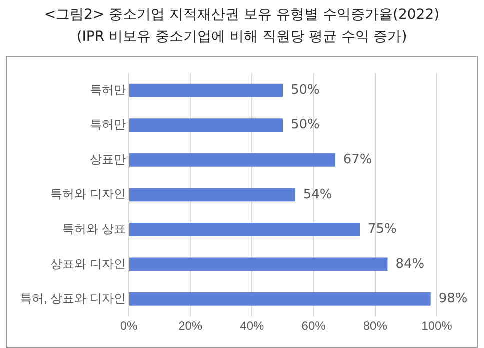 The image size is (484, 348). Describe the element at coordinates (73, 299) in the screenshot. I see `y-tick-label: 특허, 상표와 디자인` at that location.